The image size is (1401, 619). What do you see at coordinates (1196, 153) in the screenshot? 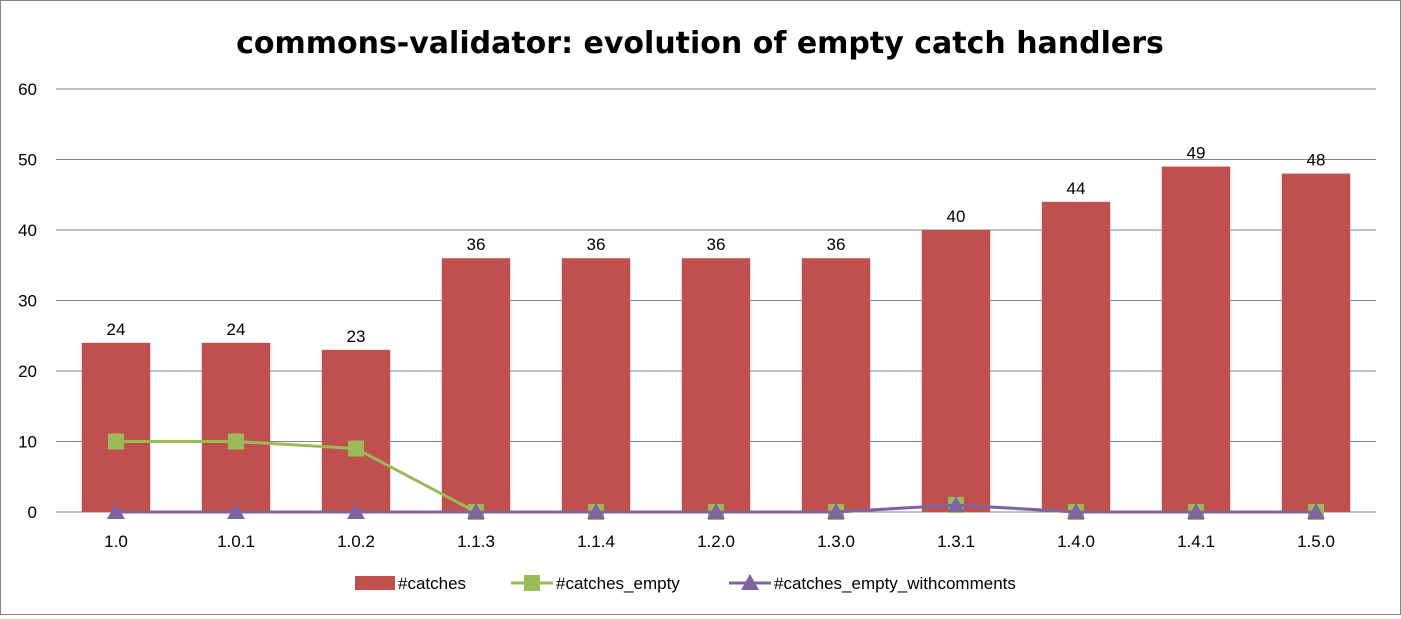
I see `bar-data-label: 49` at bounding box center [1196, 153].